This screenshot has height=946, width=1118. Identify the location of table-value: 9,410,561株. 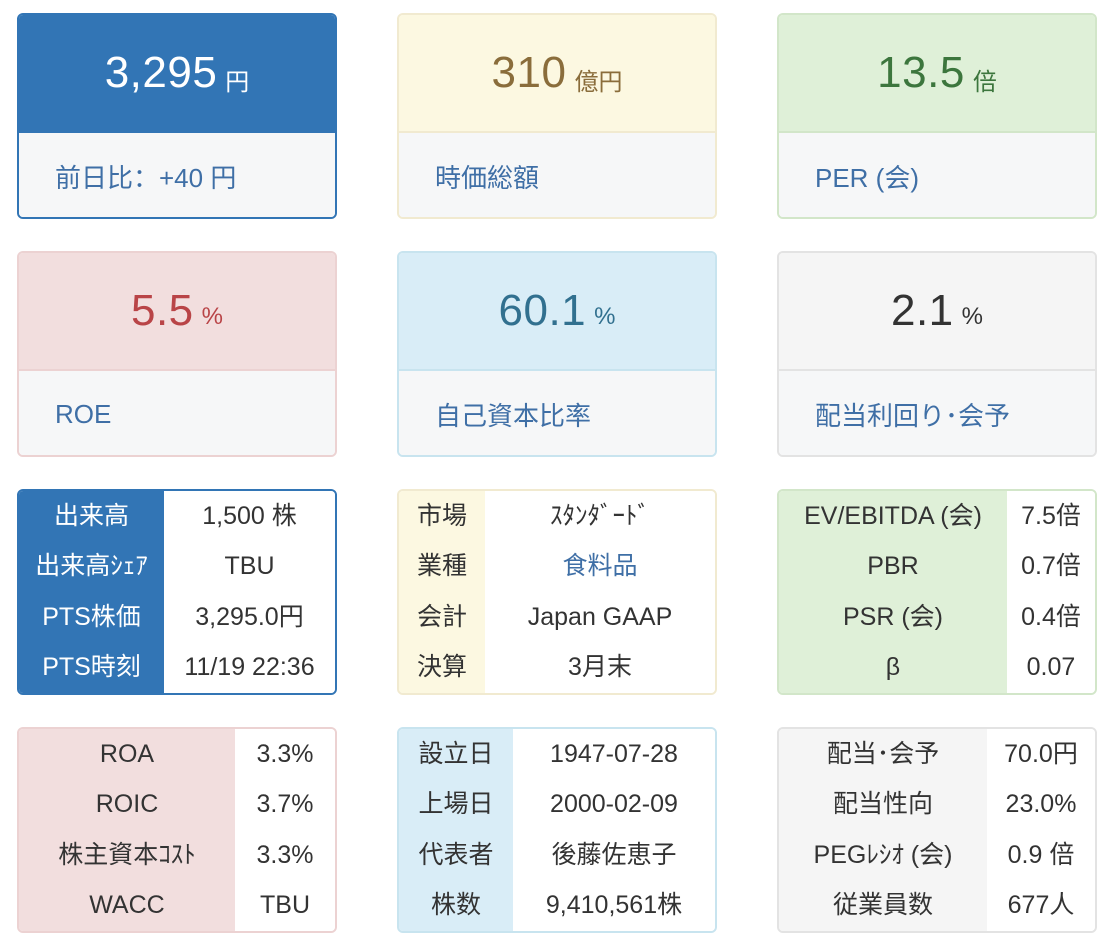
(614, 905).